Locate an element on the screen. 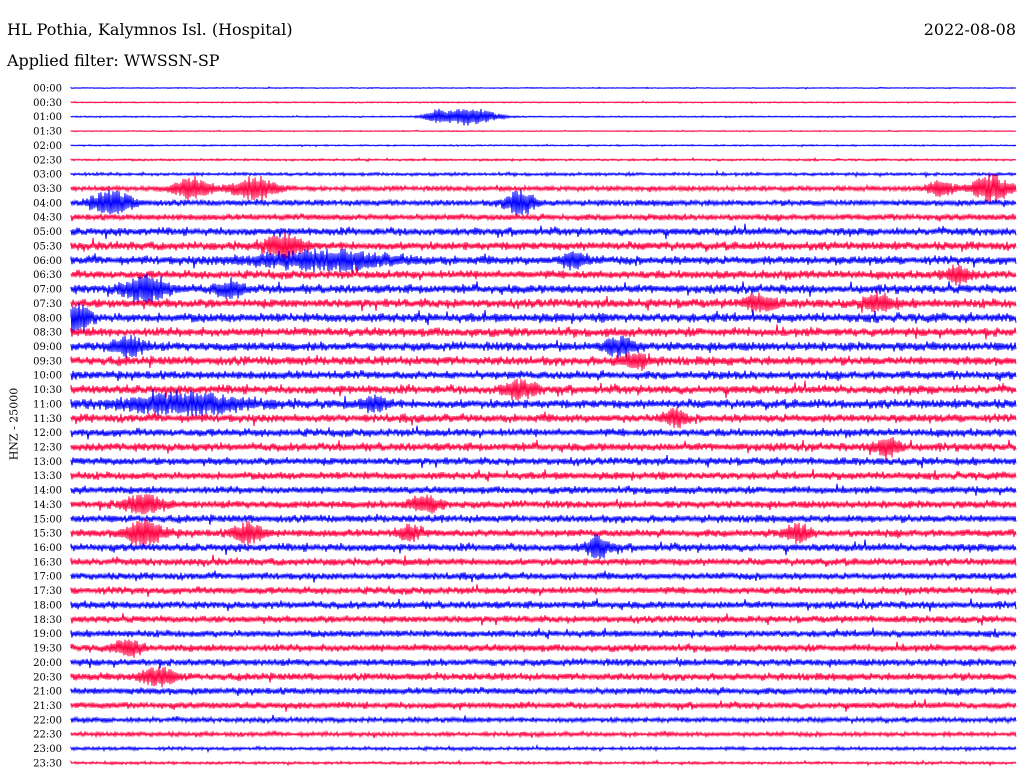 The image size is (1024, 780). time-label: 16:00 is located at coordinates (47, 548).